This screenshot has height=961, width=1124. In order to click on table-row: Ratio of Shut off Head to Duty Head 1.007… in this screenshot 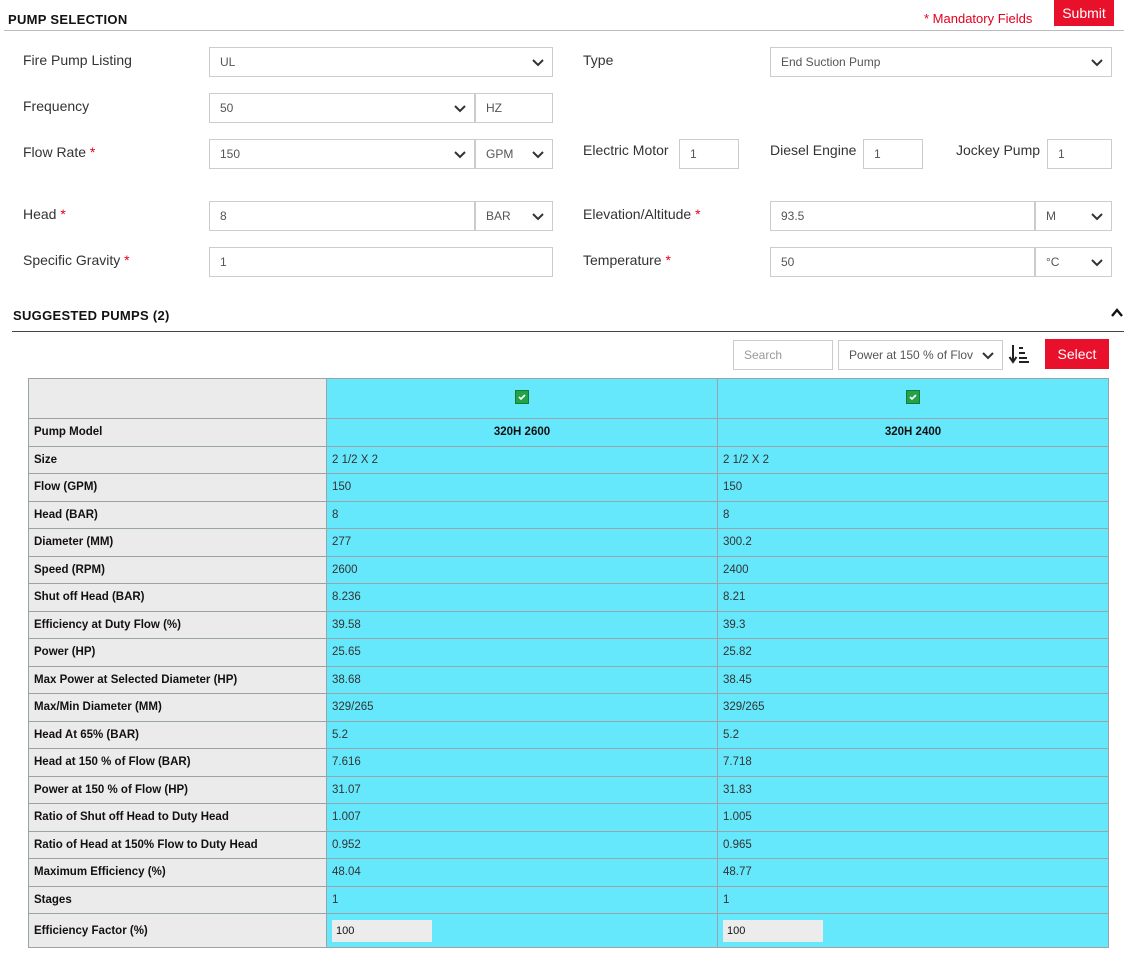, I will do `click(568, 817)`.